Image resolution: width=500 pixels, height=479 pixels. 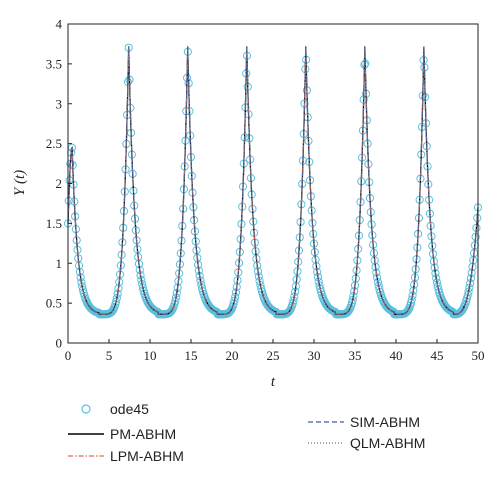 What do you see at coordinates (59, 183) in the screenshot?
I see `y-tick-label: 2` at bounding box center [59, 183].